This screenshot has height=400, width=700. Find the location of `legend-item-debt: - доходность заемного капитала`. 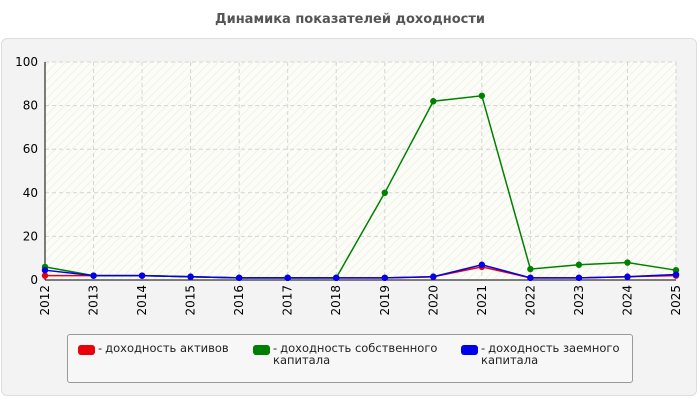

legend-item-debt: - доходность заемного капитала is located at coordinates (540, 354).